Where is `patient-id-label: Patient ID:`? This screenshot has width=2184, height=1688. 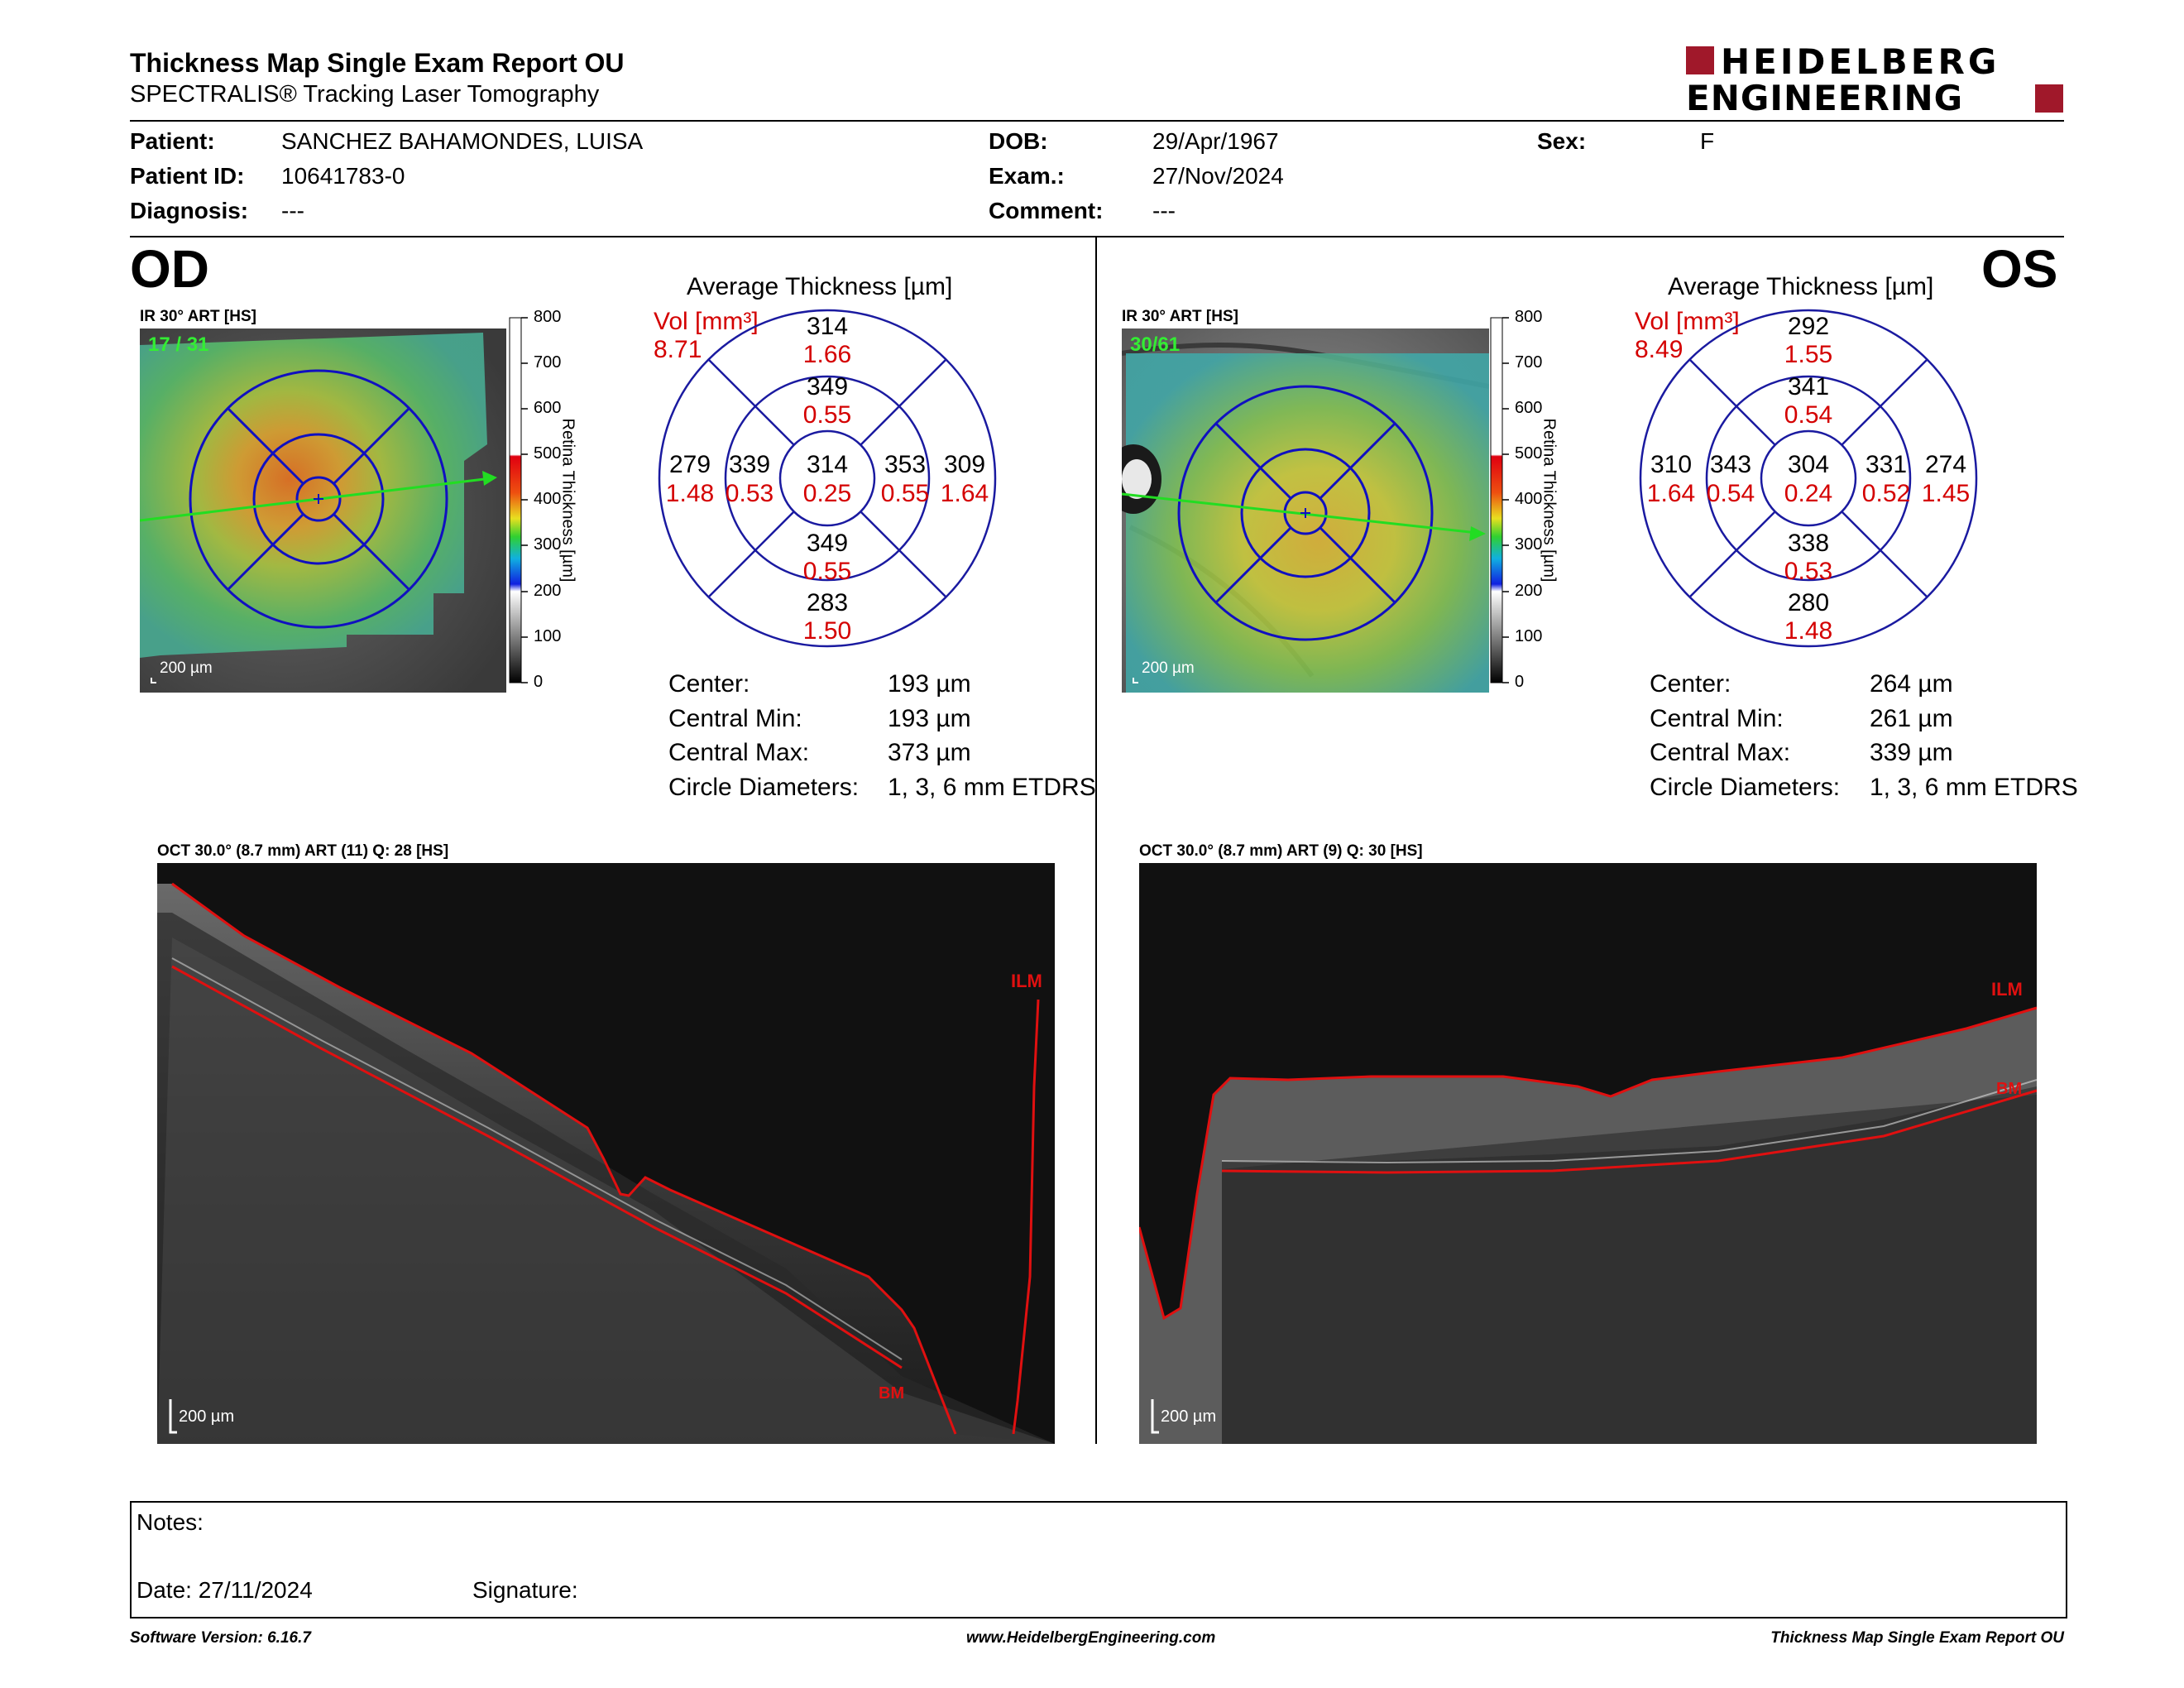
patient-id-label: Patient ID: is located at coordinates (187, 176).